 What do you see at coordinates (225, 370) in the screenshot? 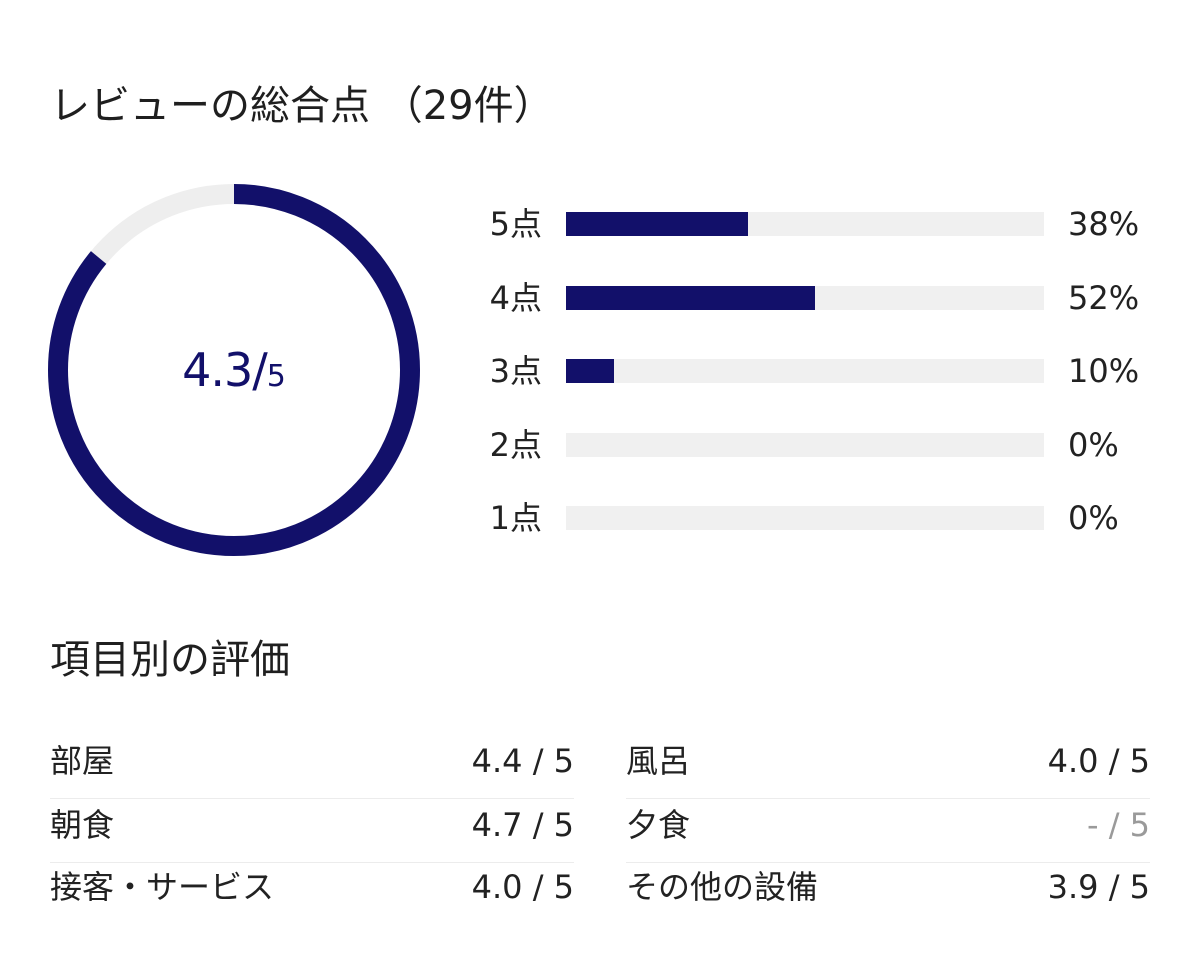
I see `overall-score-value: 4.3/` at bounding box center [225, 370].